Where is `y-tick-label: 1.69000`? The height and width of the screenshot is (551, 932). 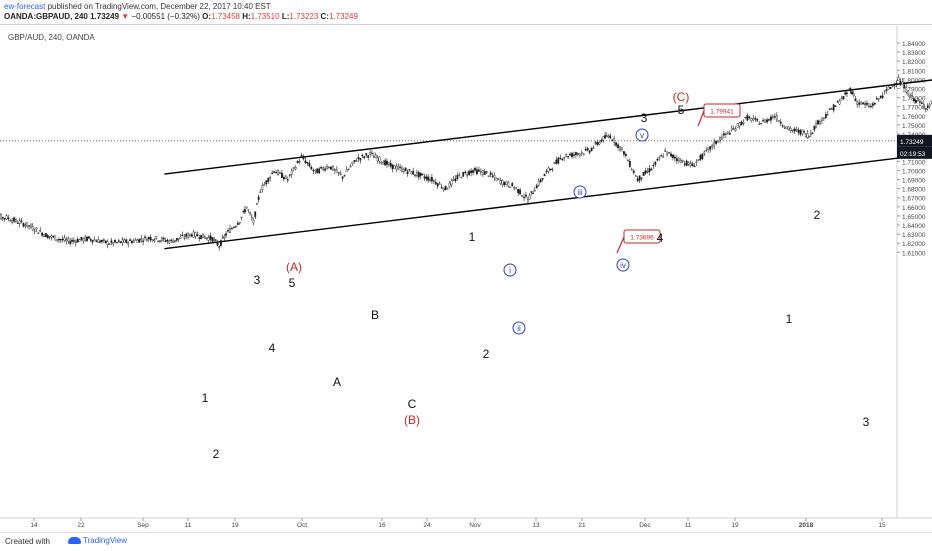 y-tick-label: 1.69000 is located at coordinates (914, 181).